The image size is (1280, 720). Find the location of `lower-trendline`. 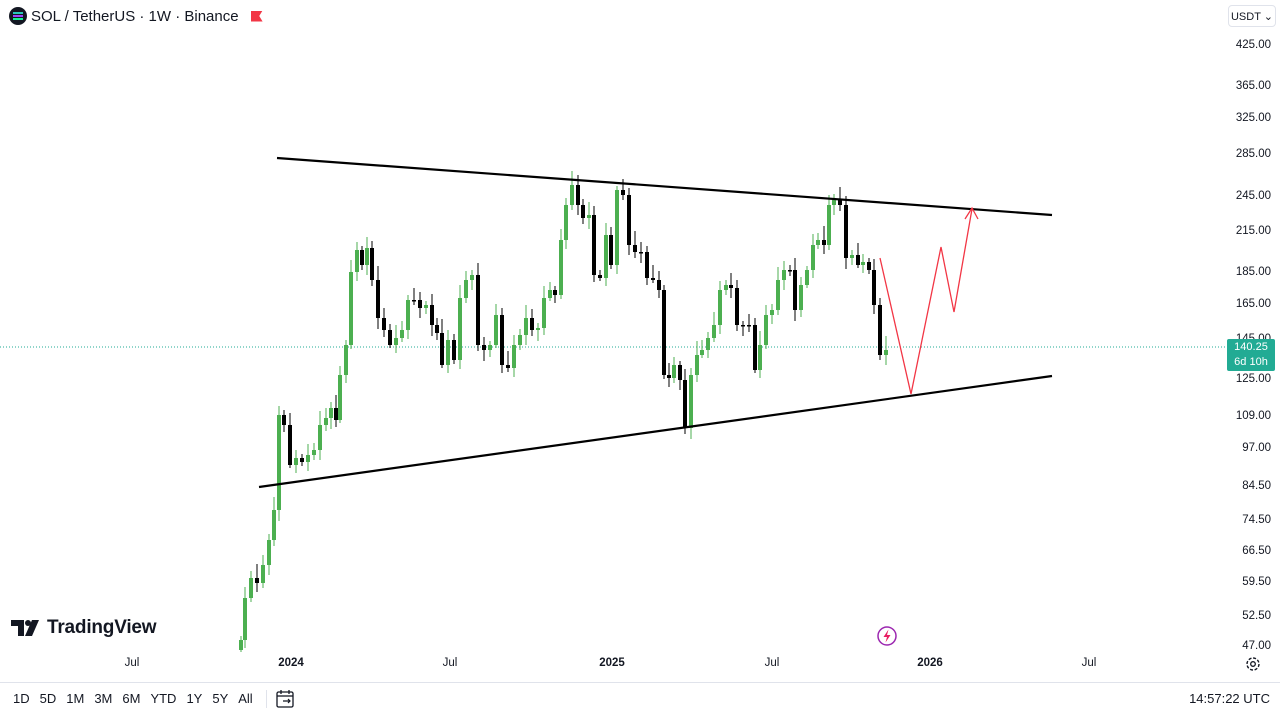

lower-trendline is located at coordinates (655, 431).